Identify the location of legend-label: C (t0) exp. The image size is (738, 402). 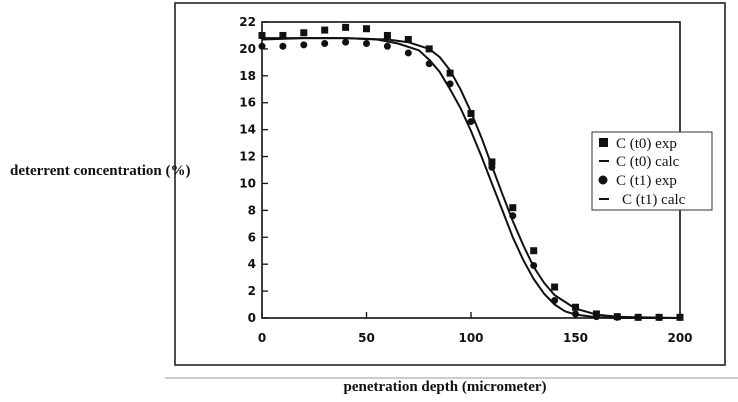
(646, 144).